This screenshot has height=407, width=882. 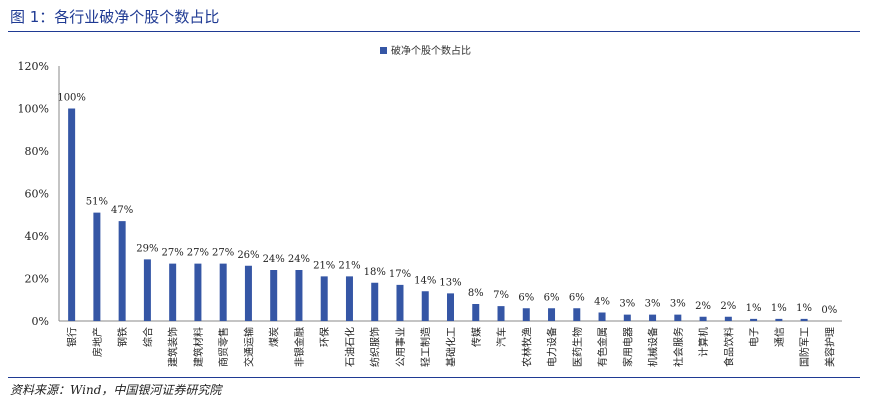 What do you see at coordinates (602, 302) in the screenshot?
I see `data-label: 4%` at bounding box center [602, 302].